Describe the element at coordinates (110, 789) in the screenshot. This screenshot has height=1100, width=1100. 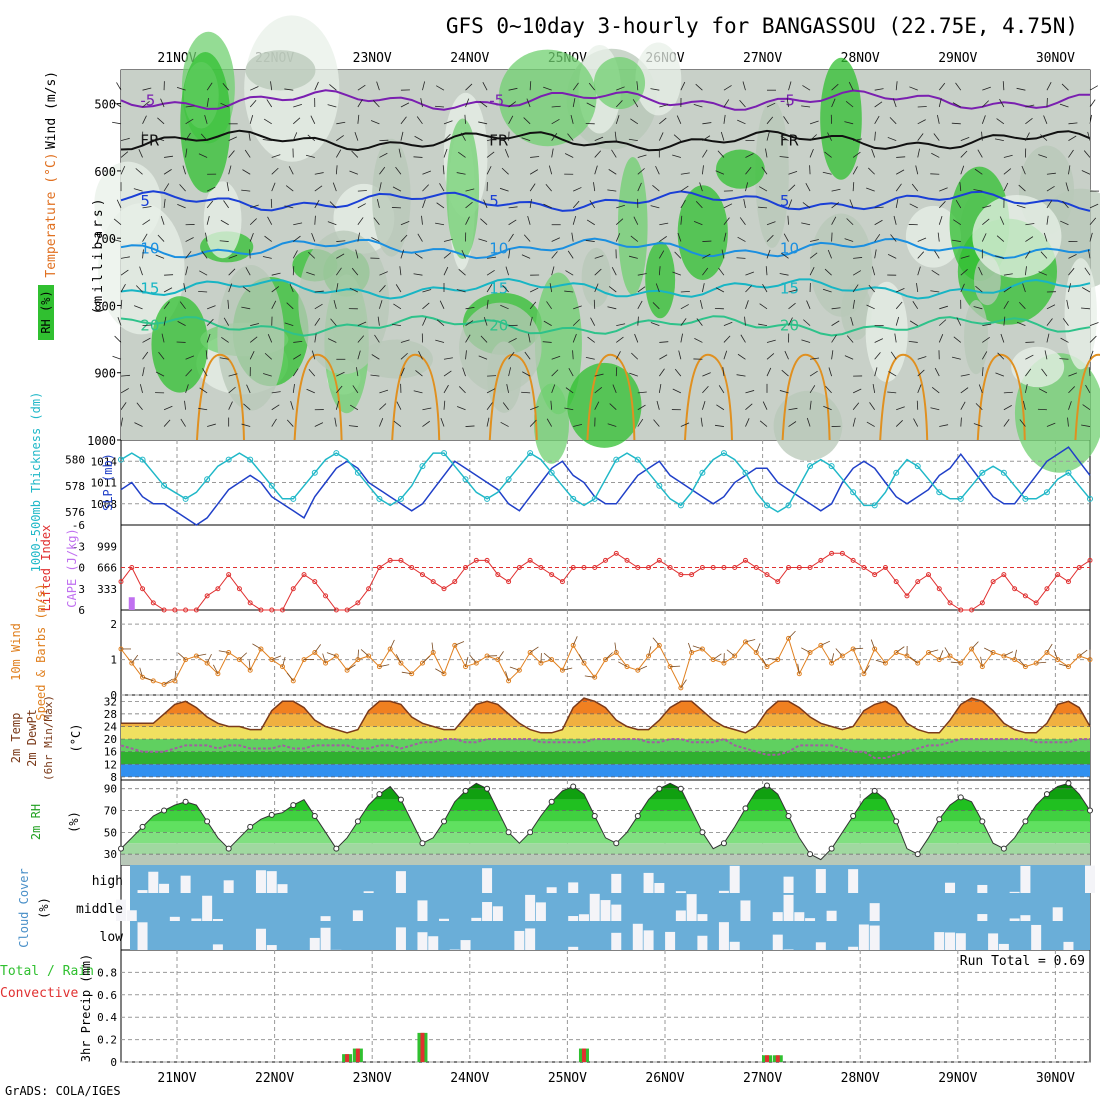
I see `rh-tick-label: 90` at that location.